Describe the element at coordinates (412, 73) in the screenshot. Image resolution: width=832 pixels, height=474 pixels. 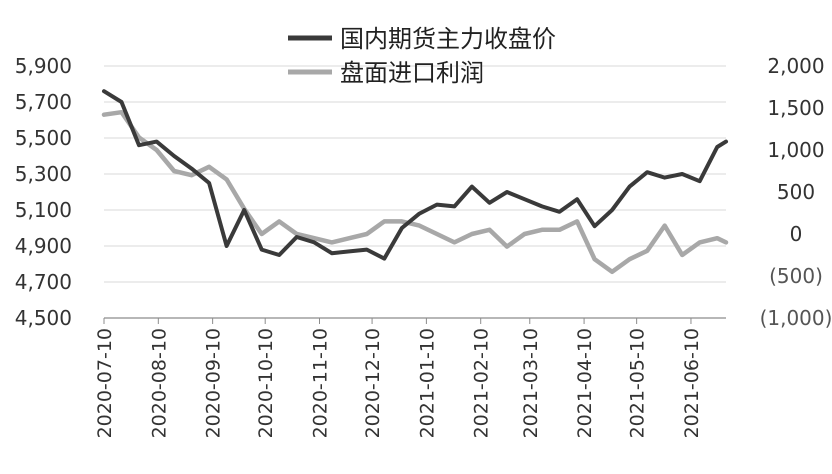
I see `legend-label: 盘面进口利润` at that location.